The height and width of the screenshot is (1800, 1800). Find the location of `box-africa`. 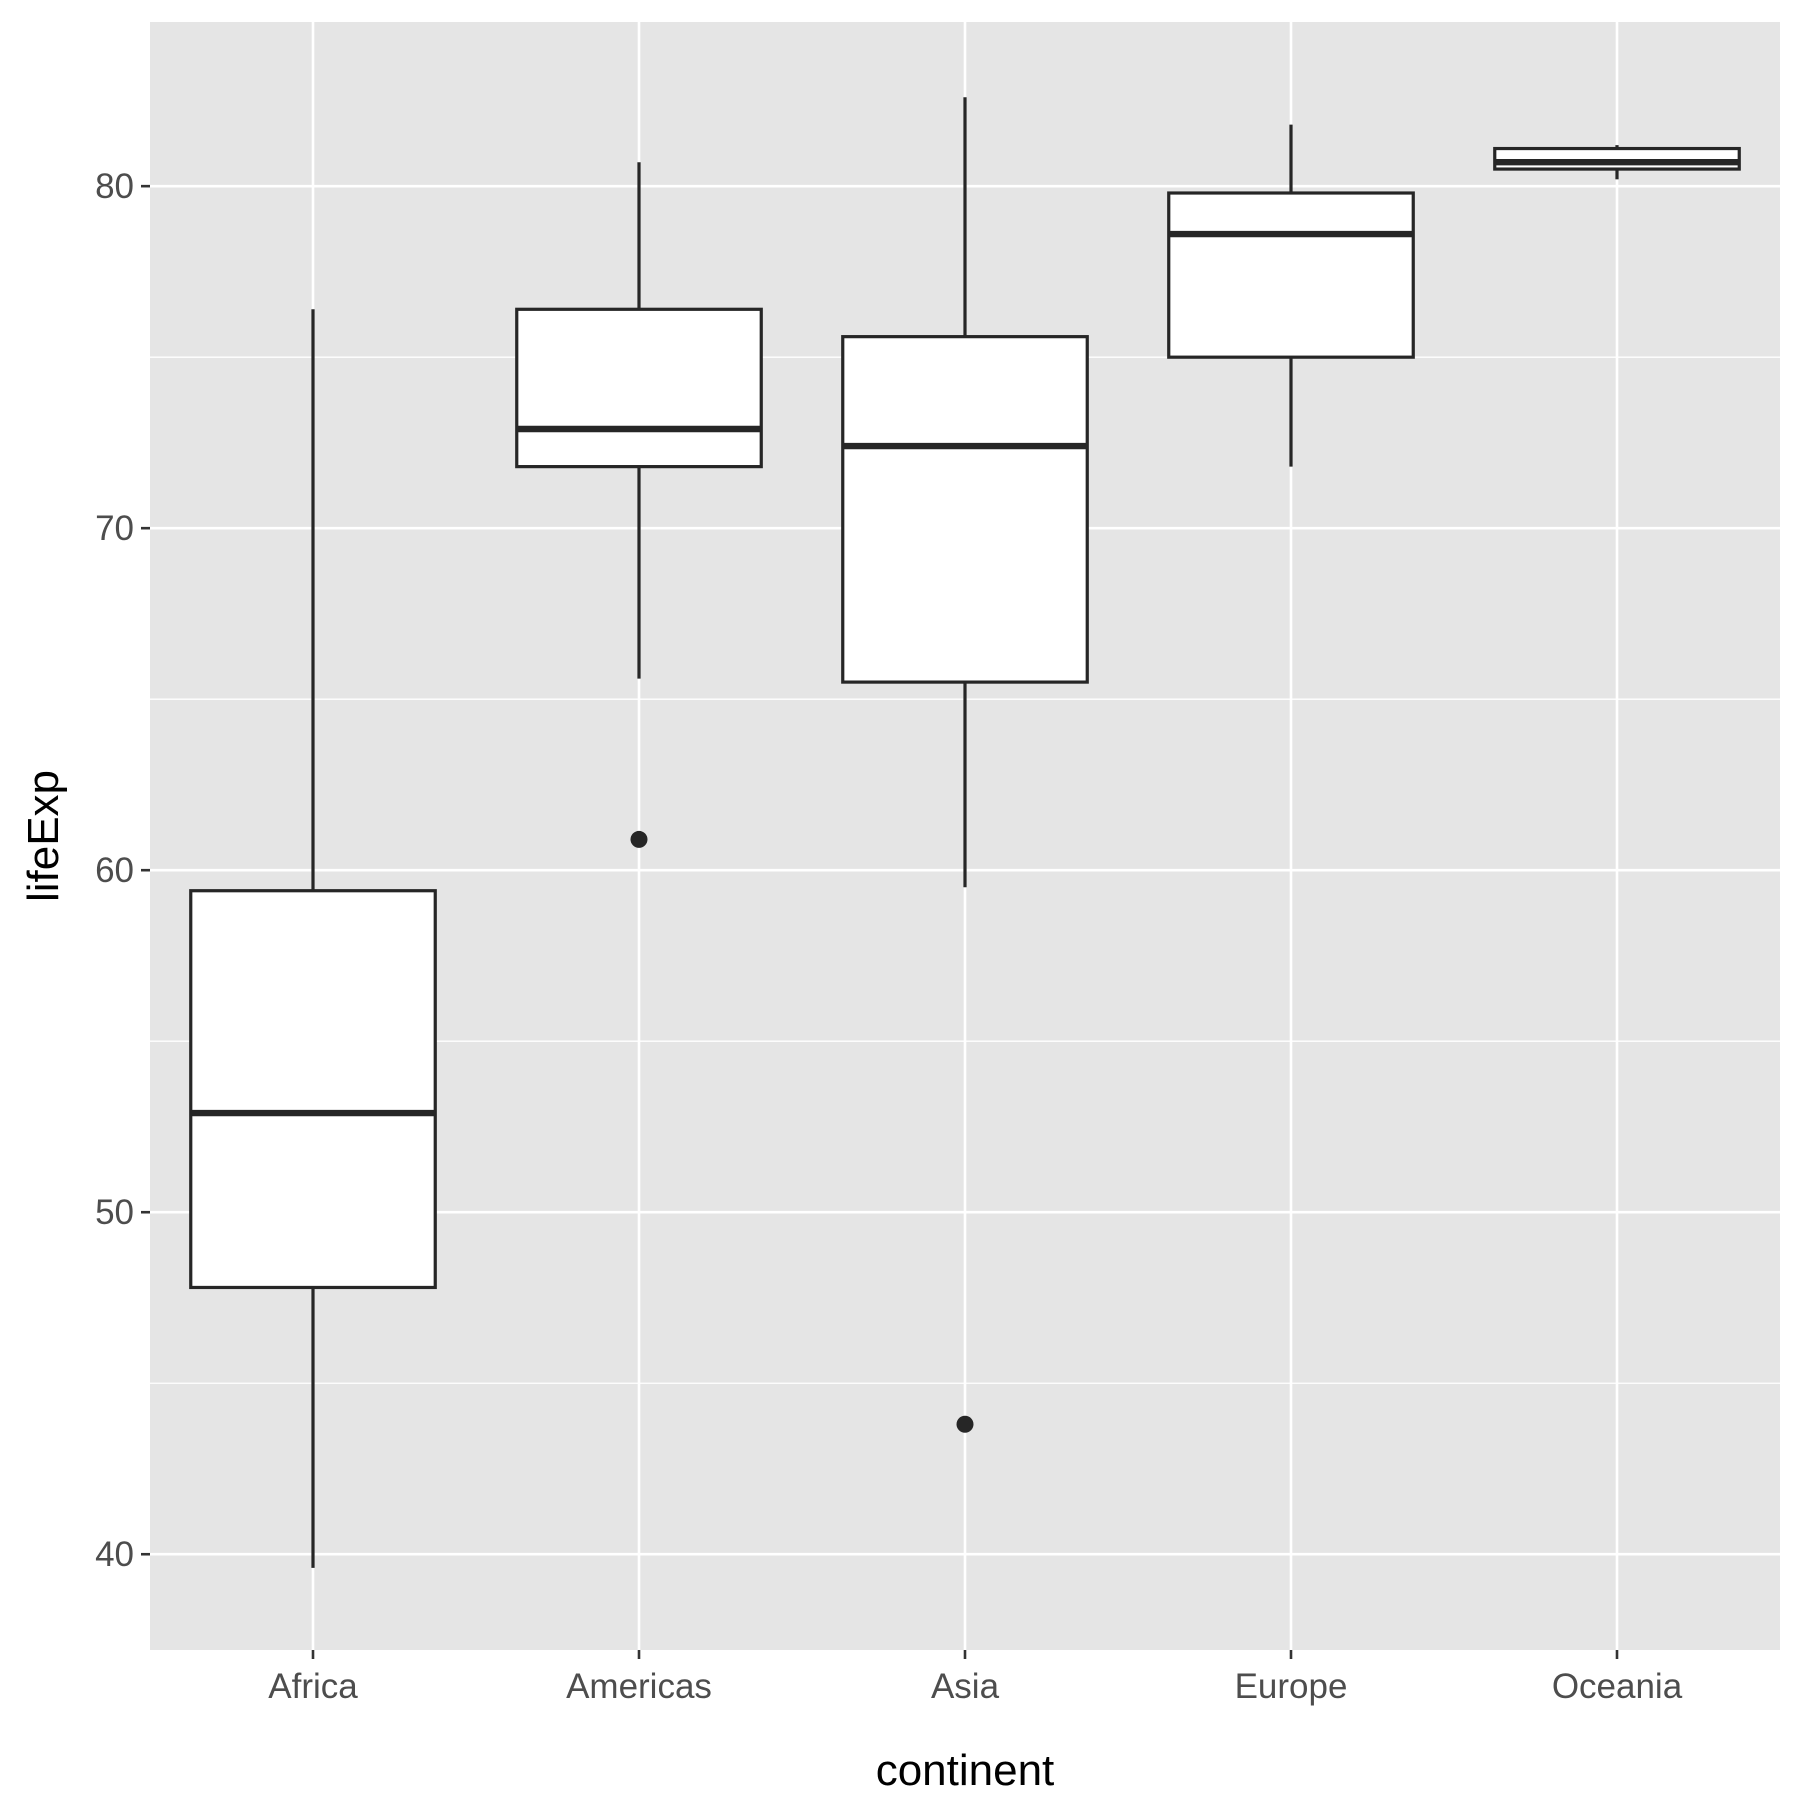

box-africa is located at coordinates (313, 1089).